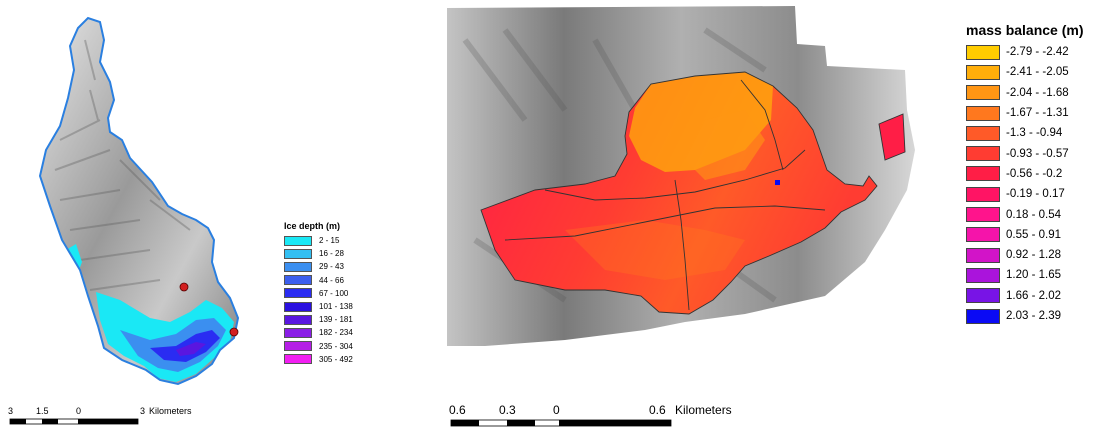 The height and width of the screenshot is (428, 1095). I want to click on legend-item: 101 - 138, so click(329, 306).